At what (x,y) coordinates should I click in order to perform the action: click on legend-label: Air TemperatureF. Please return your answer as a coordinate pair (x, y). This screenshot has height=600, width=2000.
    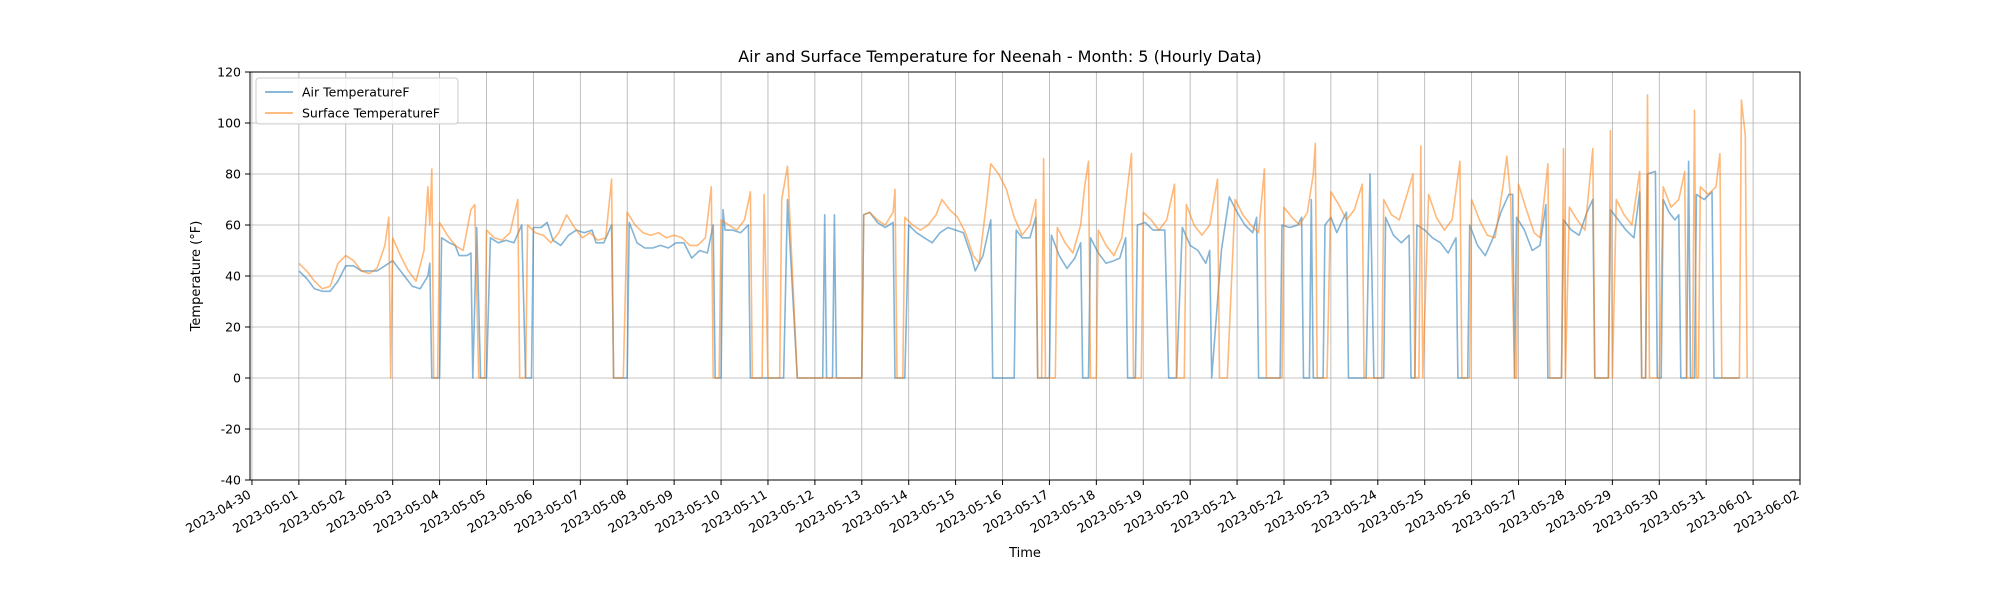
    Looking at the image, I should click on (356, 92).